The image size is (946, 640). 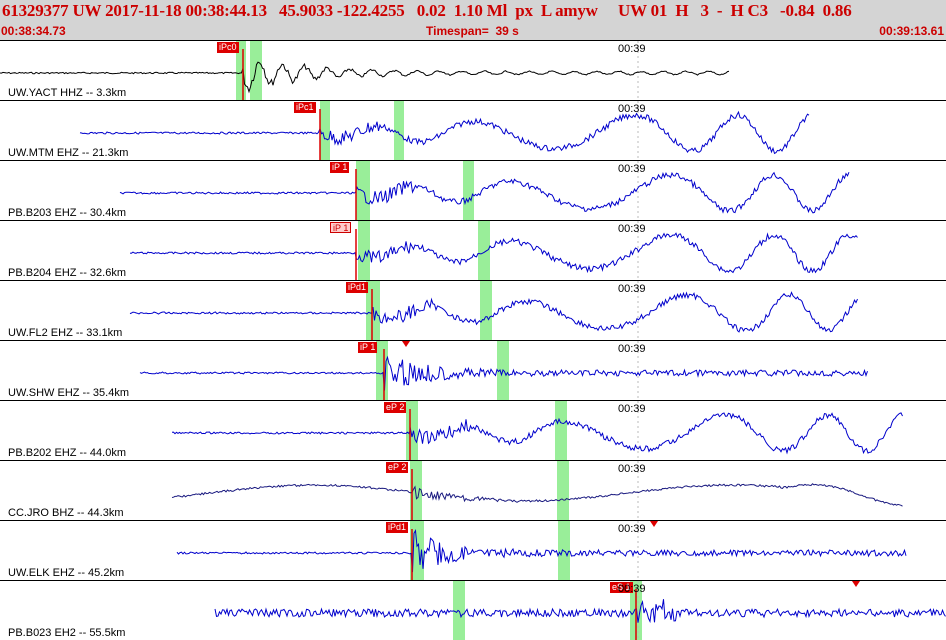 What do you see at coordinates (305, 107) in the screenshot?
I see `phase-pick-tag: iPc1` at bounding box center [305, 107].